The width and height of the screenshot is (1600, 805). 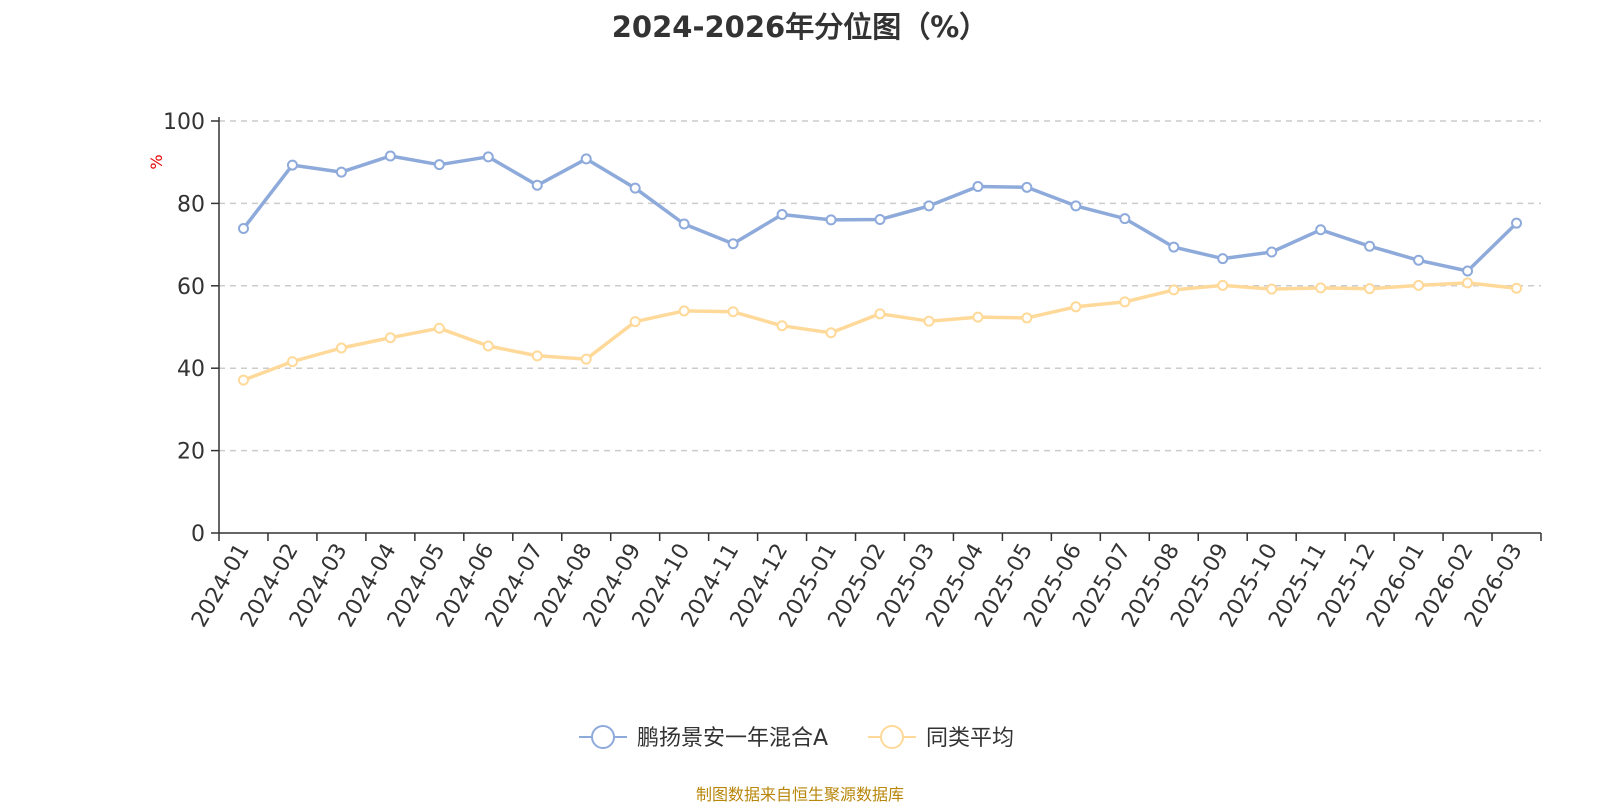 I want to click on legend: 鹏扬景安一年混合A 同类平均, so click(x=796, y=738).